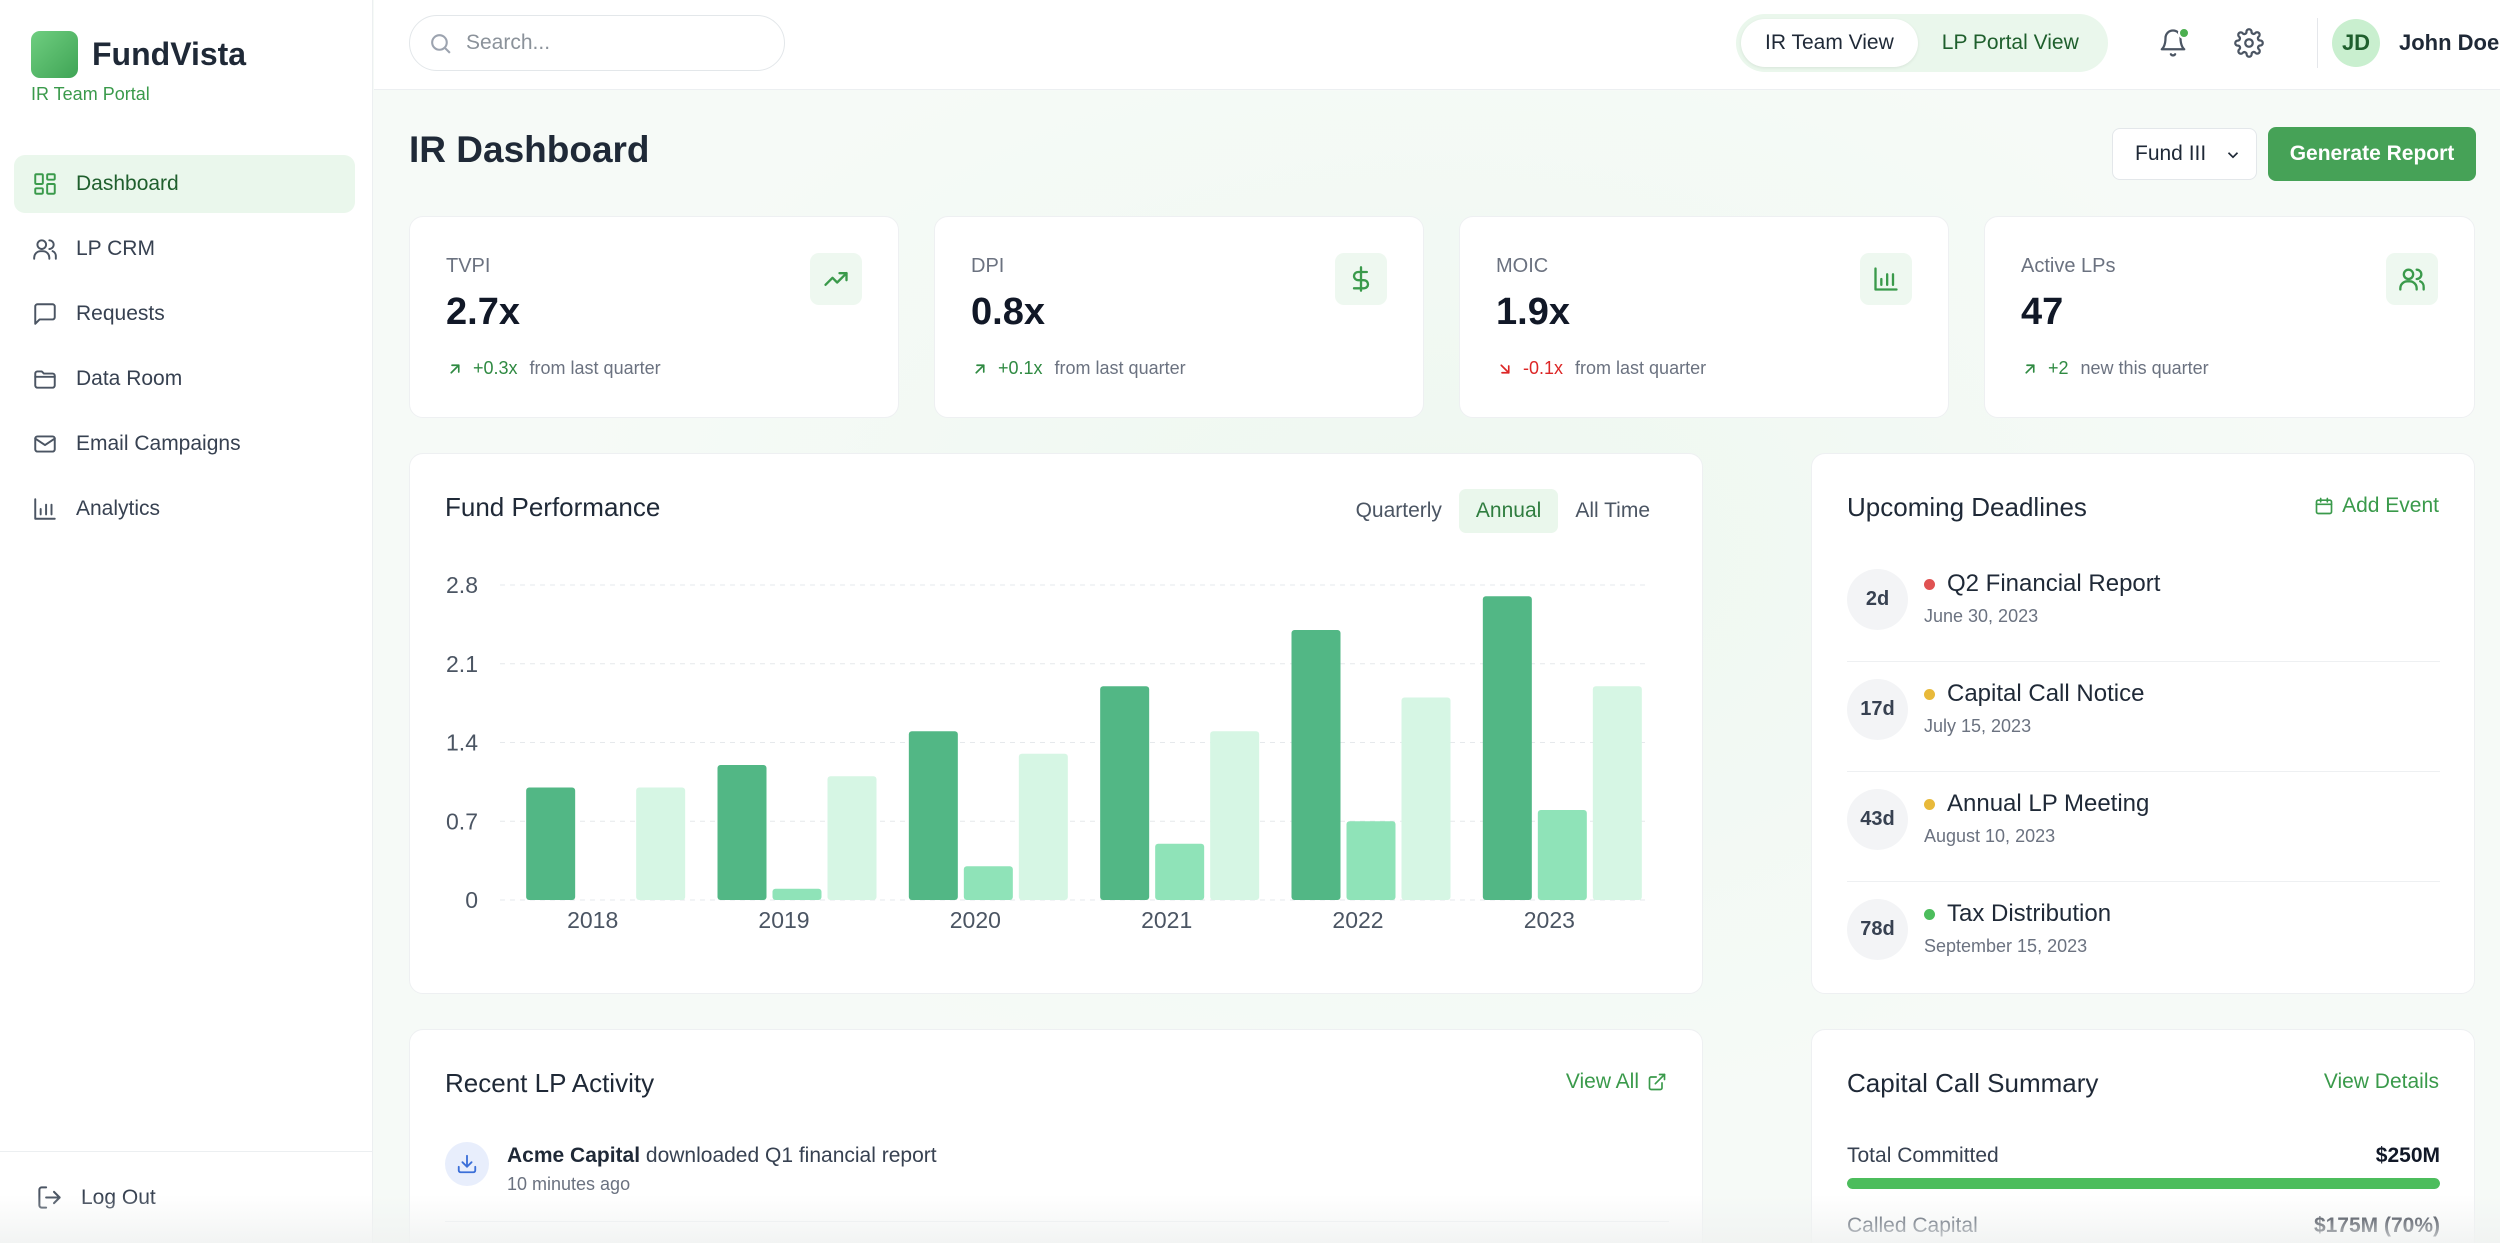 This screenshot has width=2500, height=1243. What do you see at coordinates (550, 1083) in the screenshot?
I see `activity-title: Recent LP Activity` at bounding box center [550, 1083].